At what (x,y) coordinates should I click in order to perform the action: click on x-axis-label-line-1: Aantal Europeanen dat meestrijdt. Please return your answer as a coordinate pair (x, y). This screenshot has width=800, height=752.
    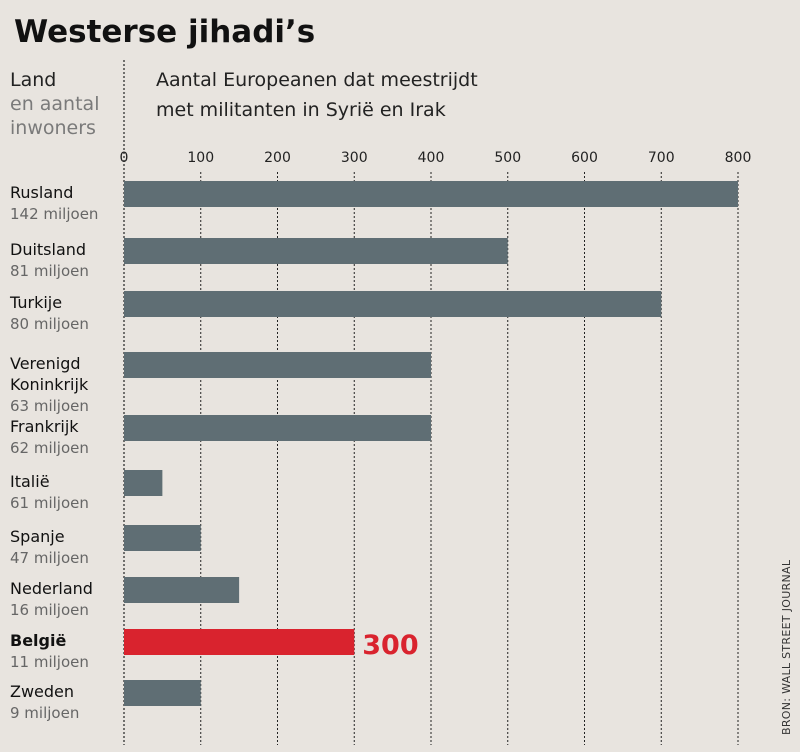
    Looking at the image, I should click on (317, 80).